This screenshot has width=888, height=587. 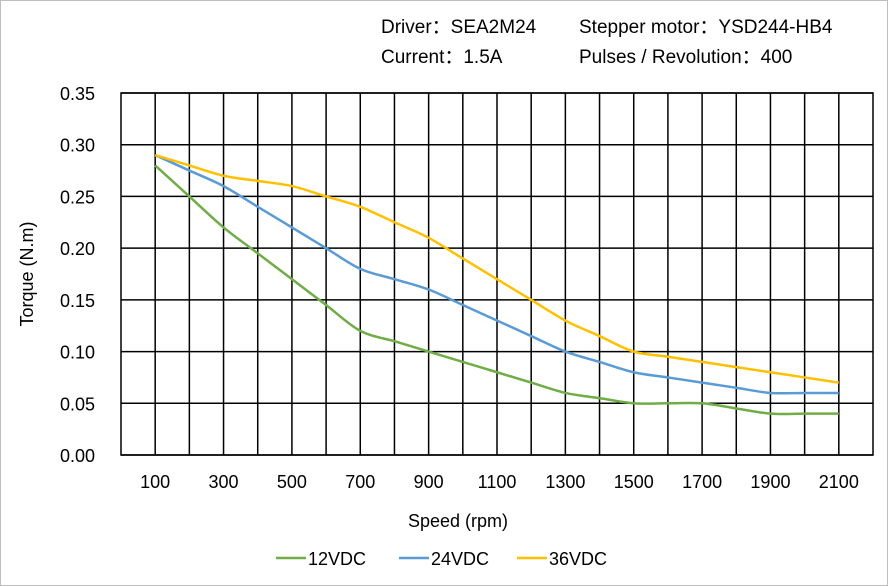 What do you see at coordinates (458, 521) in the screenshot?
I see `x-axis-label: Speed (rpm)` at bounding box center [458, 521].